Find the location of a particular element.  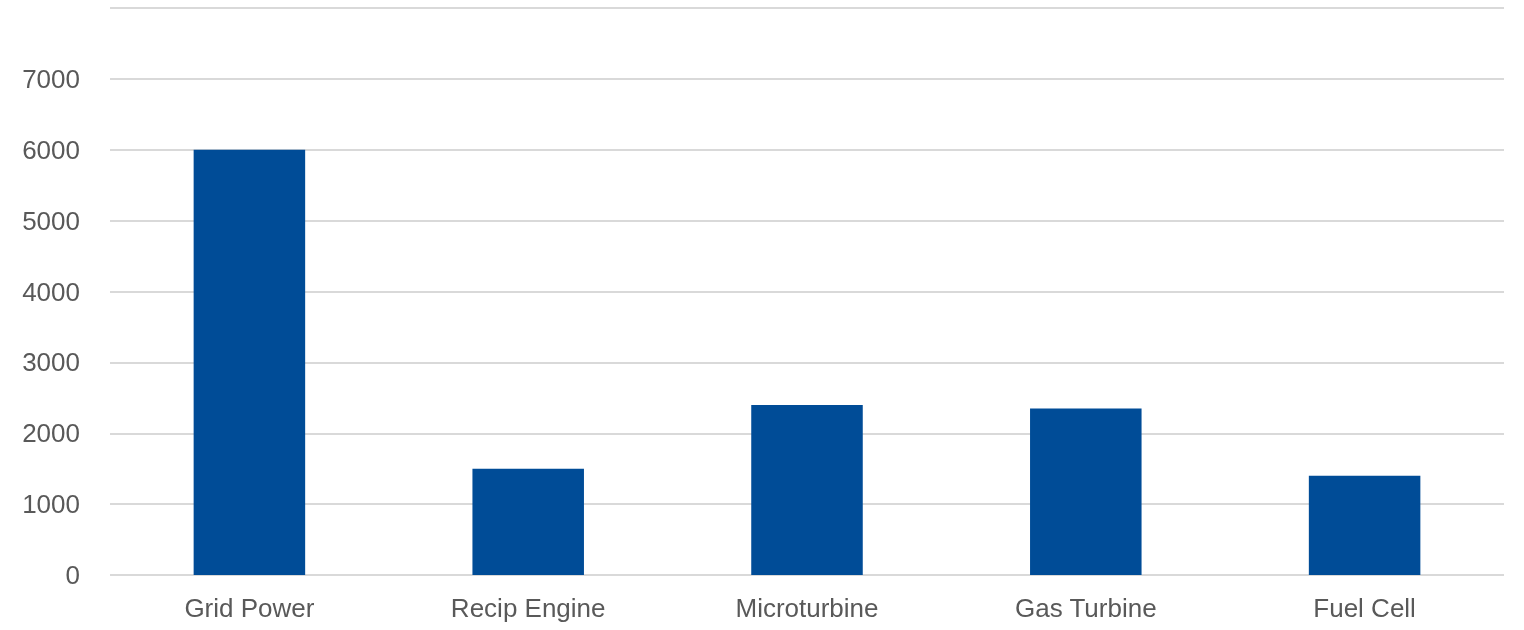

y-tick-label: 6000 is located at coordinates (51, 149).